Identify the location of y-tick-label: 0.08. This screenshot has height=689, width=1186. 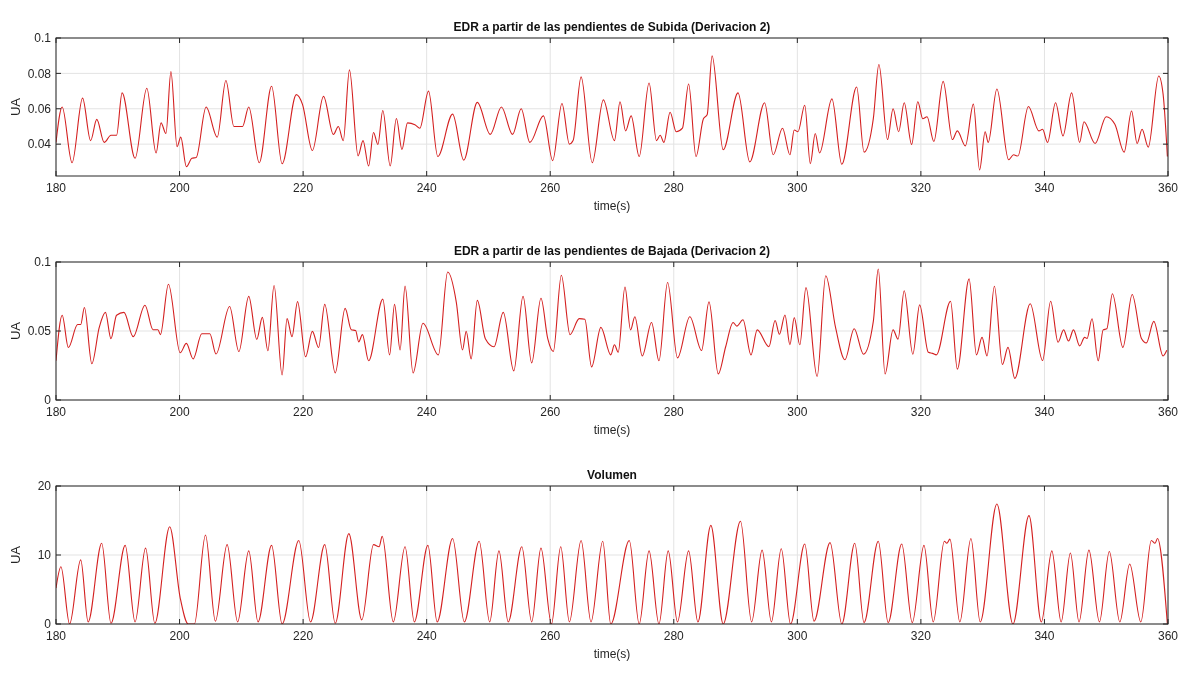
(39, 73).